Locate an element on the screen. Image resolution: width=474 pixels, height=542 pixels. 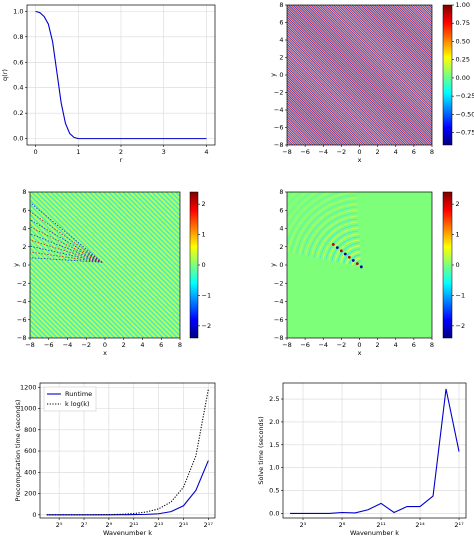
panel: −2 −1 0 1 2 −8 −6 −4 −2 0 2 4 6 8 −8 −6 −4 −2 0 2 4 6 8 x y is located at coordinates (112, 272).